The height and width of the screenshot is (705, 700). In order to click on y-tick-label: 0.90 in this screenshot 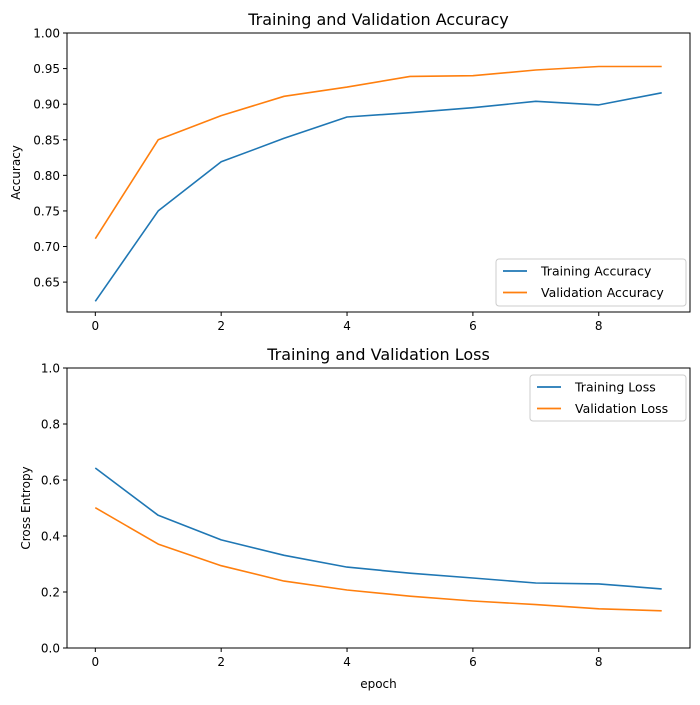, I will do `click(46, 105)`.